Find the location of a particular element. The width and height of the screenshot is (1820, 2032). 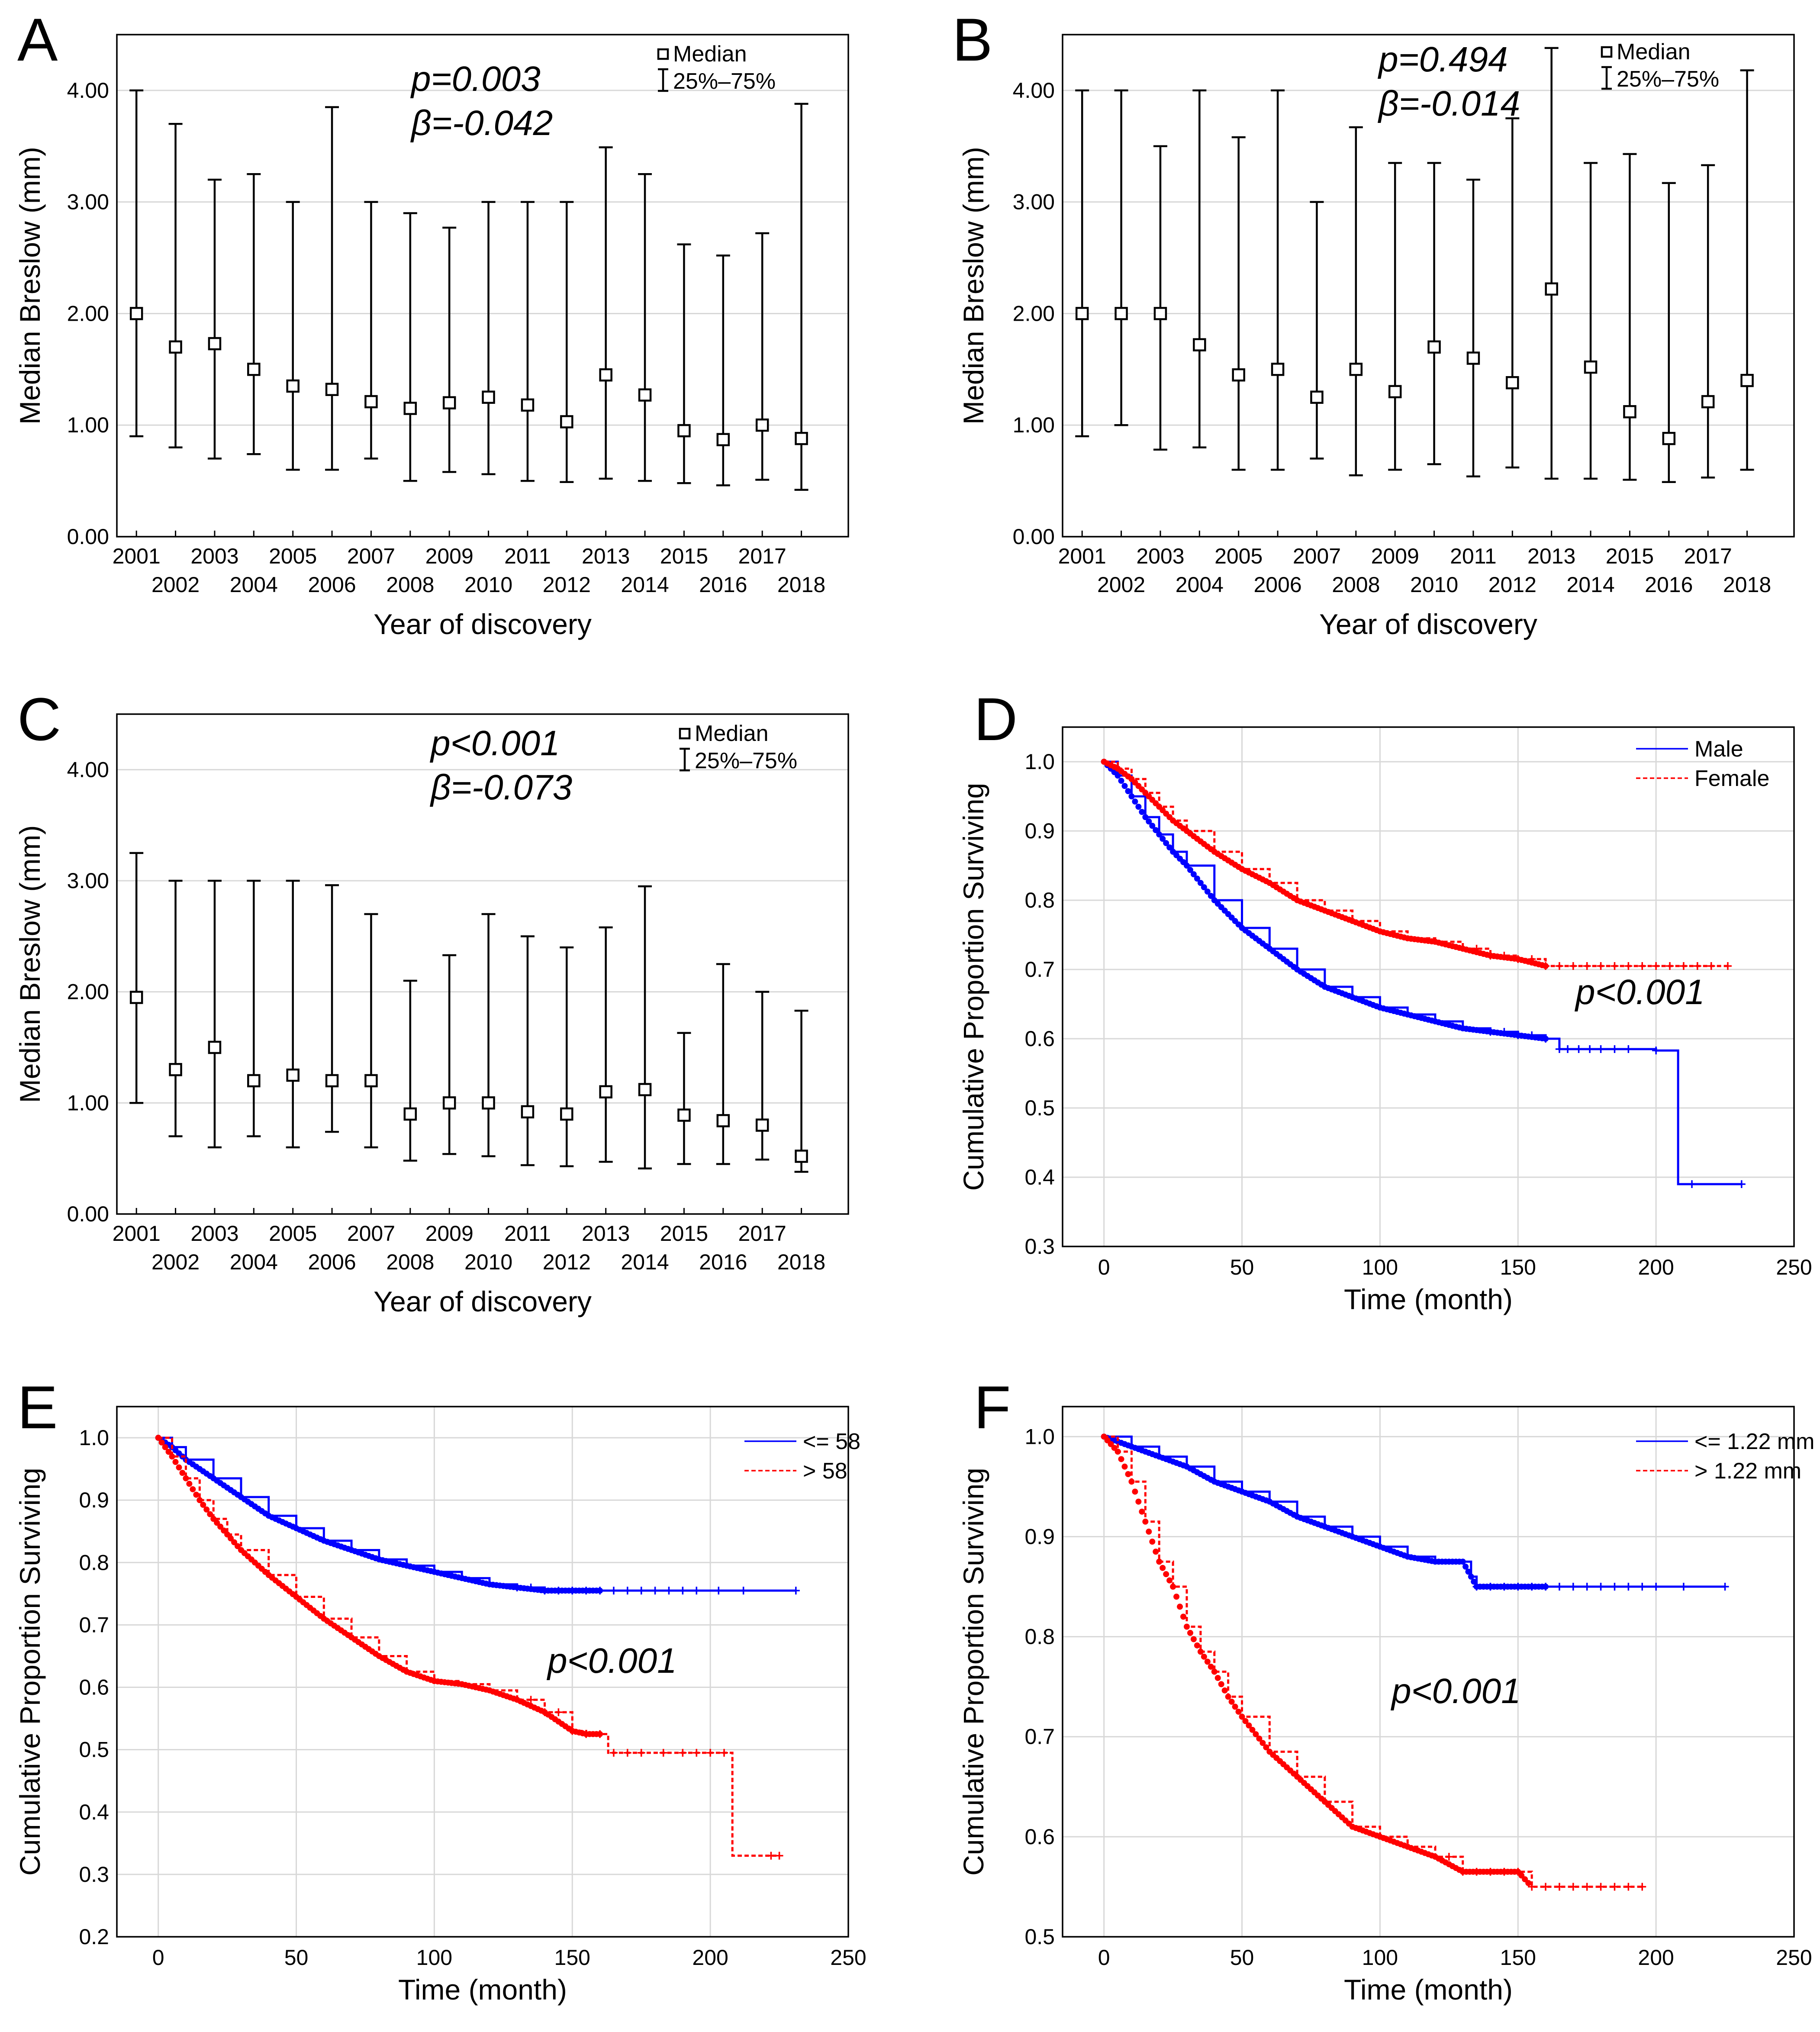

x-tick-label: 2009 is located at coordinates (1395, 556).